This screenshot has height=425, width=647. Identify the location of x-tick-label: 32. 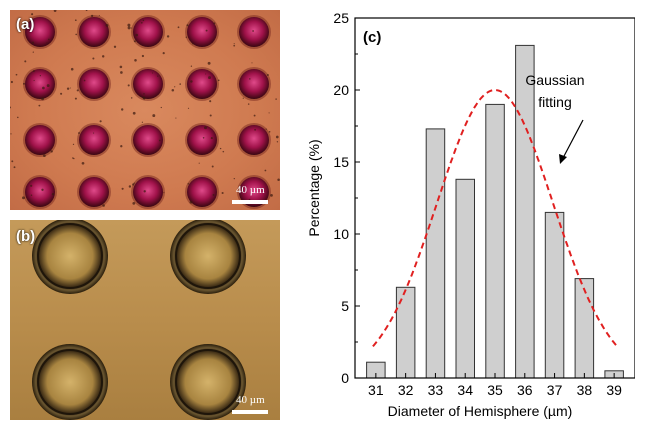
(406, 390).